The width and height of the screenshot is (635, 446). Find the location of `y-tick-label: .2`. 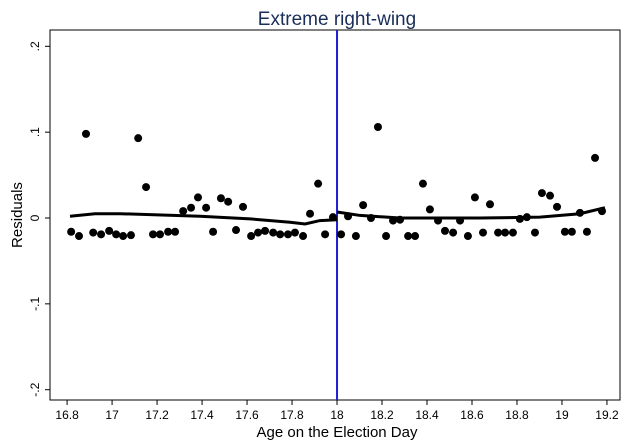

y-tick-label: .2 is located at coordinates (35, 46).